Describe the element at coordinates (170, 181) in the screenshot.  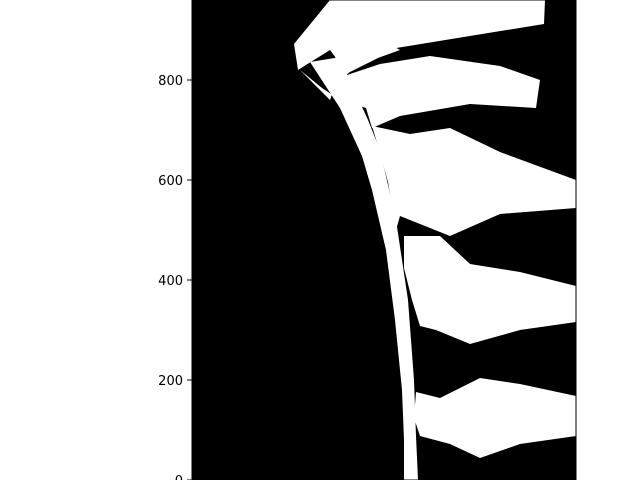
I see `y-tick-label: 600` at that location.